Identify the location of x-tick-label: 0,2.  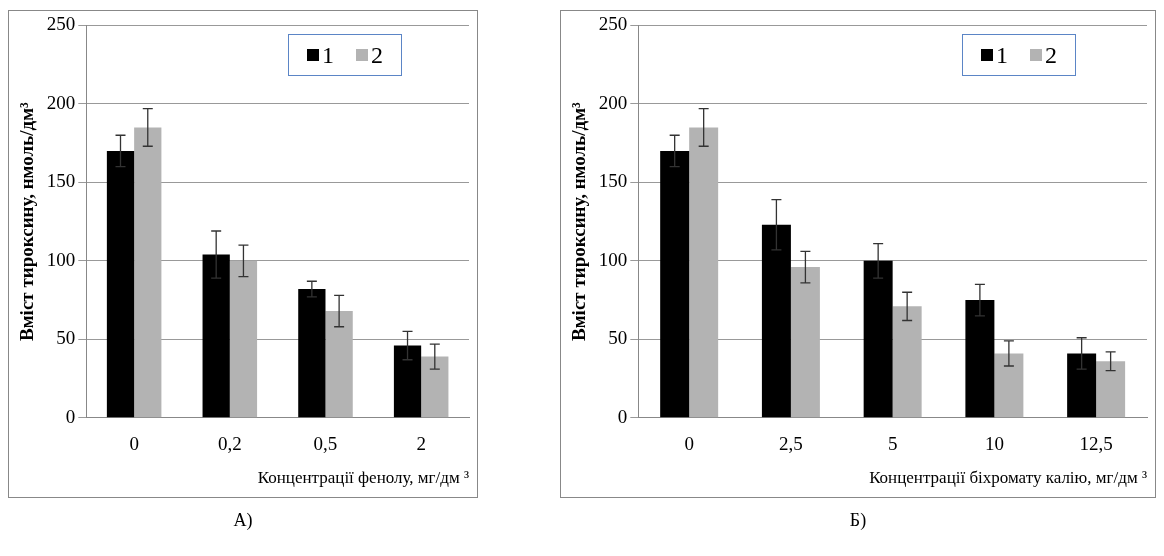
(229, 444).